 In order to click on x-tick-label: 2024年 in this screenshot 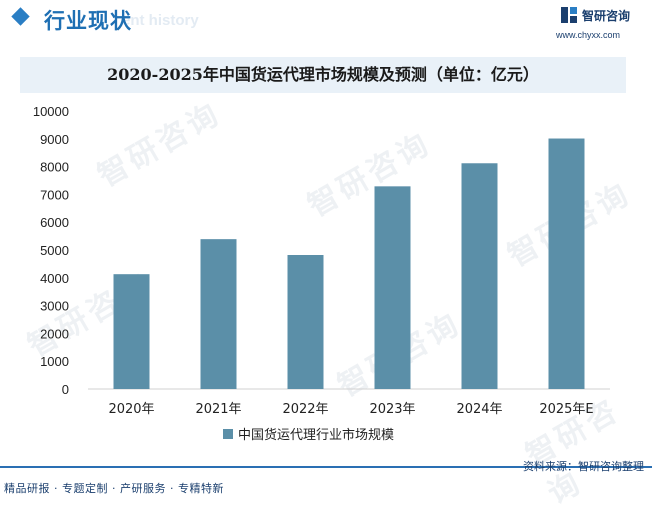, I will do `click(479, 409)`.